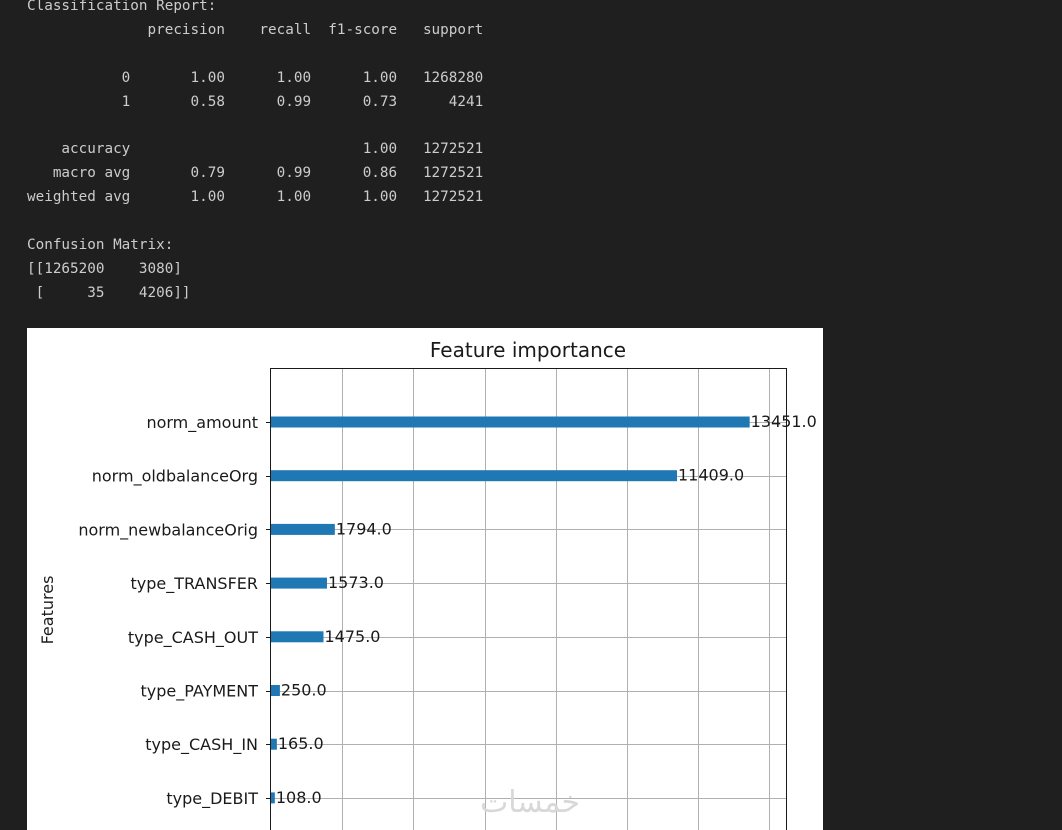  I want to click on value-label: 1573.0, so click(356, 582).